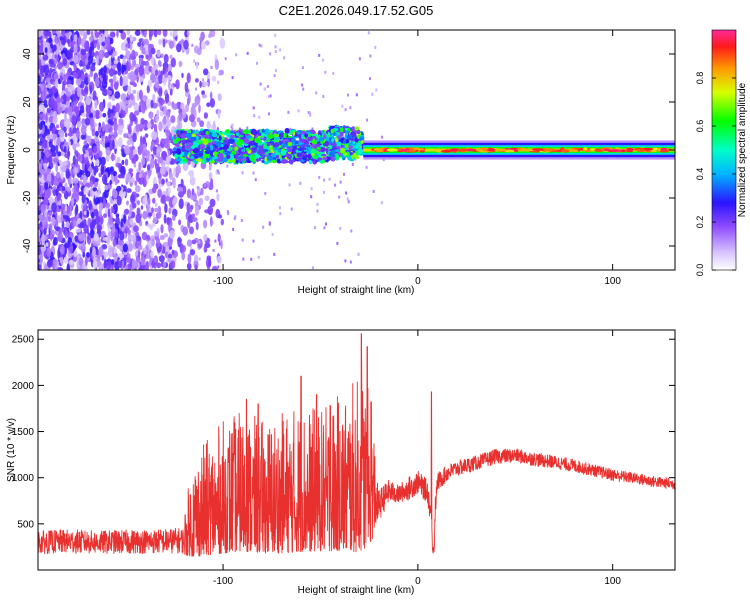 Image resolution: width=750 pixels, height=600 pixels. What do you see at coordinates (700, 222) in the screenshot?
I see `colorbar-tick-label: 0.2` at bounding box center [700, 222].